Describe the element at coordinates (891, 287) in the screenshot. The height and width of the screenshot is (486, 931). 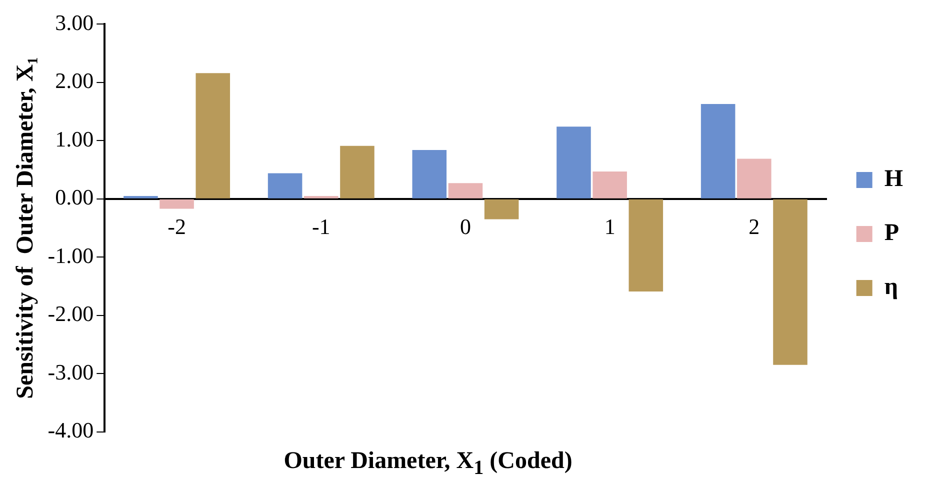
I see `legend-label: η` at that location.